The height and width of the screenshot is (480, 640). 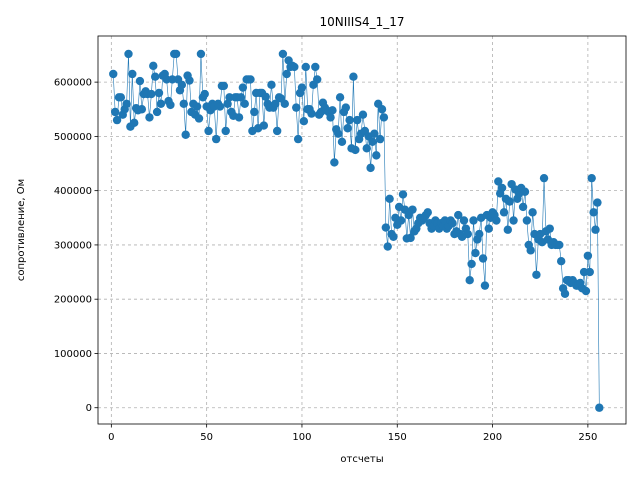 What do you see at coordinates (21, 230) in the screenshot?
I see `y-axis-label: сопротивление, Ом` at bounding box center [21, 230].